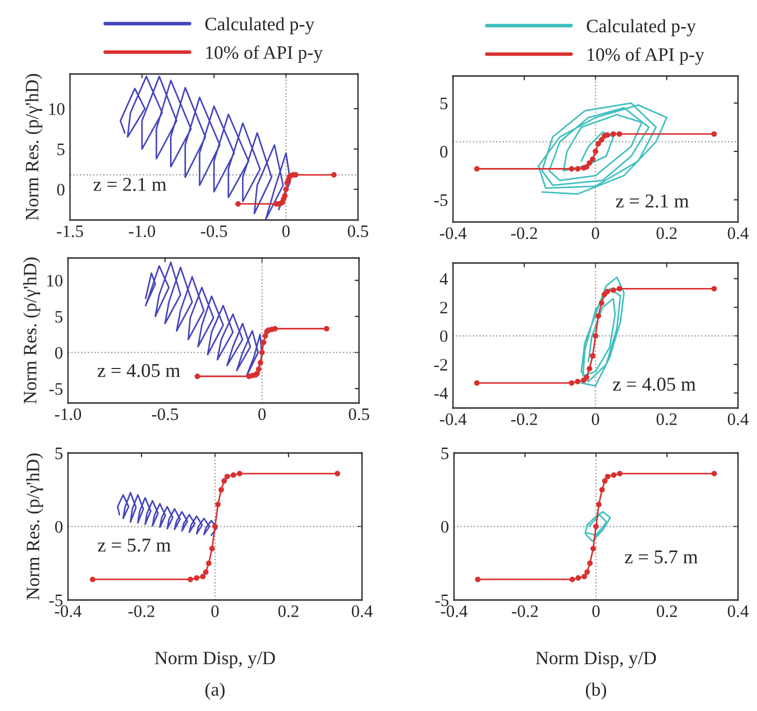 The height and width of the screenshot is (711, 757). I want to click on x-tick-label: -1.5, so click(70, 231).